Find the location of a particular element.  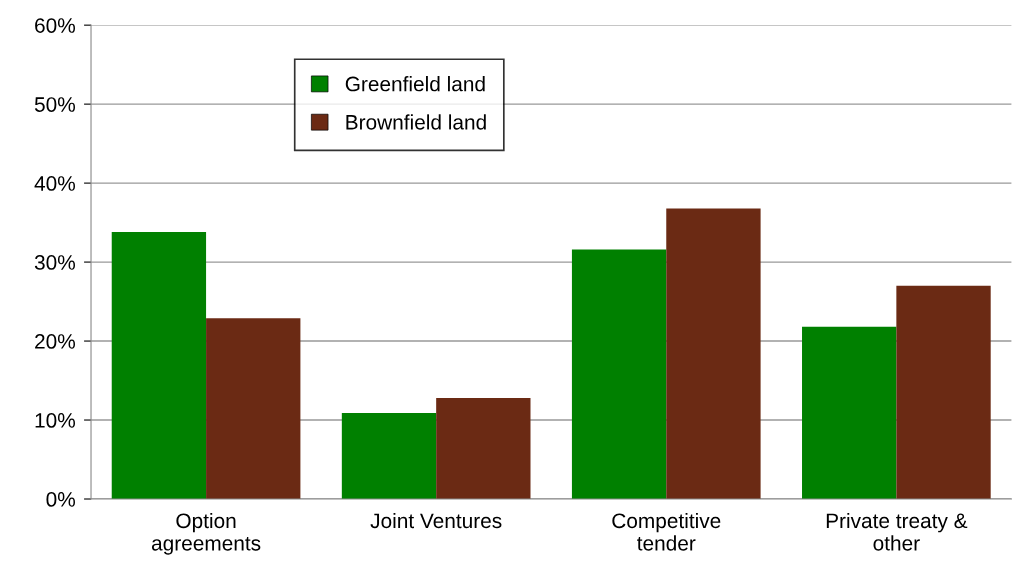

x-tick-label: Option agreements is located at coordinates (206, 533).